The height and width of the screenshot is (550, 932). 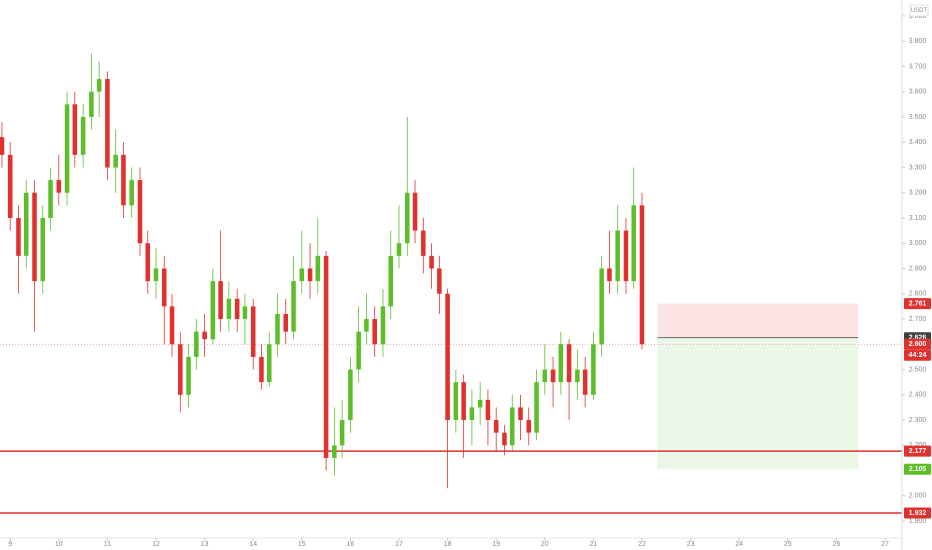 I want to click on y-tick-label: 3.600, so click(x=918, y=92).